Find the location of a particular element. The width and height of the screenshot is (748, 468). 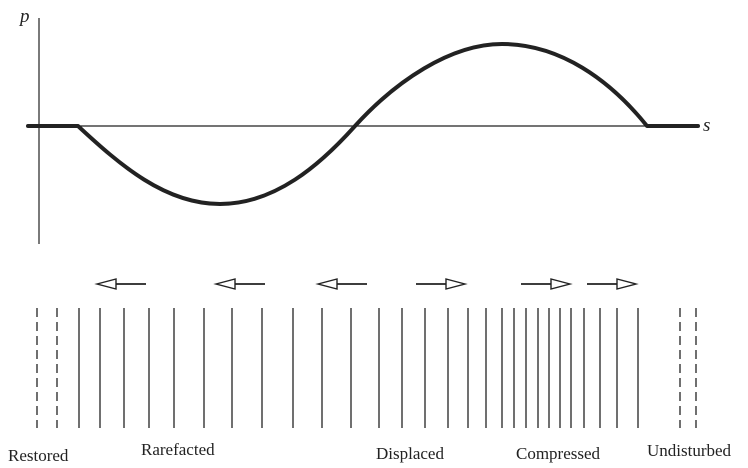

region-label-restored: Restored is located at coordinates (38, 455).